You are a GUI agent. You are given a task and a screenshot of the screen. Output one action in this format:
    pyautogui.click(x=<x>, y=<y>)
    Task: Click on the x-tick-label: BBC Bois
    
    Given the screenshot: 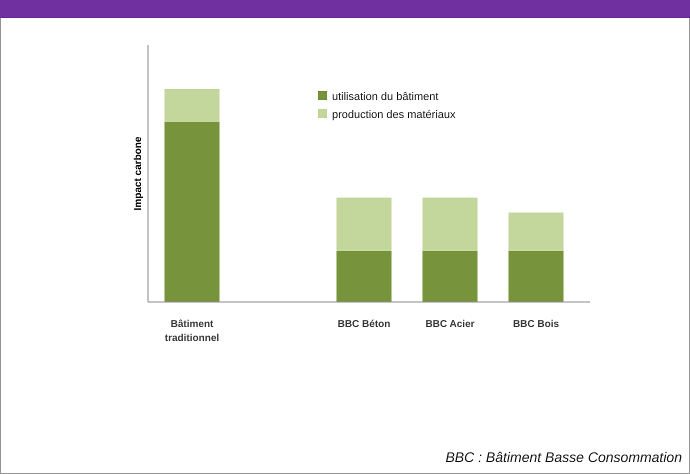 What is the action you would take?
    pyautogui.click(x=536, y=324)
    